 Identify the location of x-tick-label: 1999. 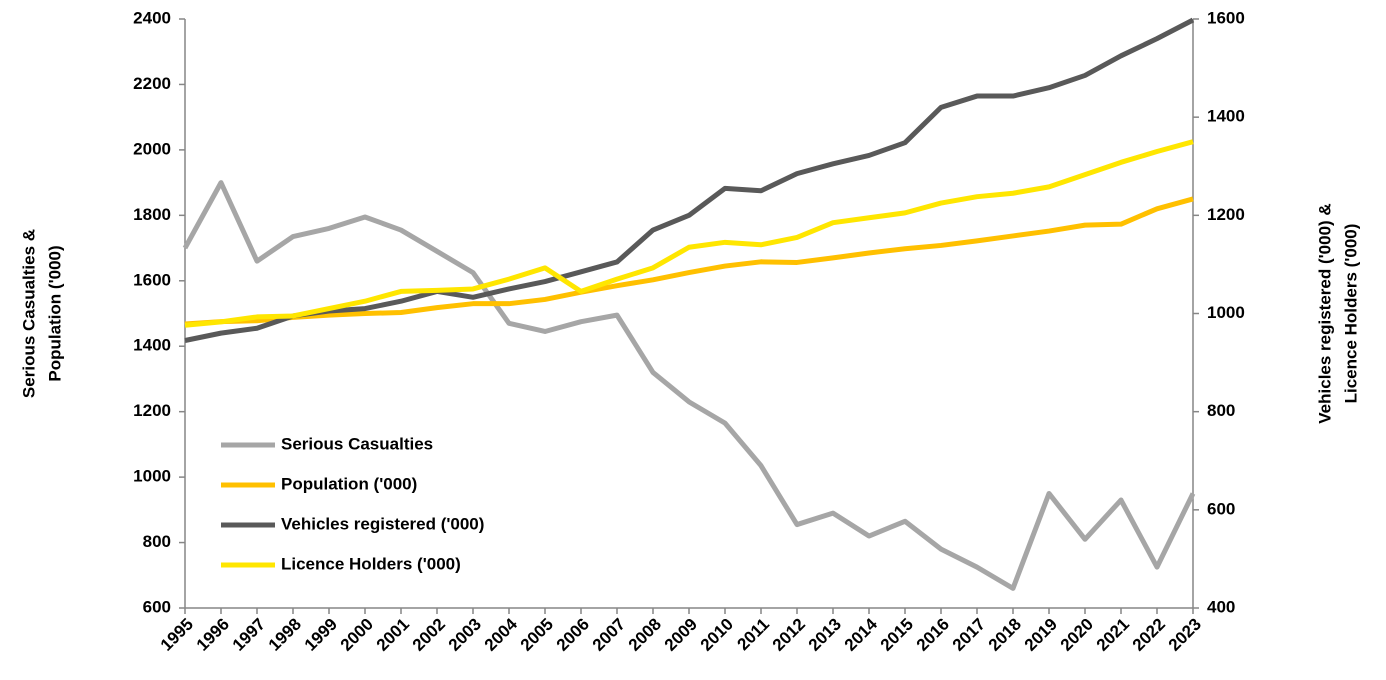
(321, 635).